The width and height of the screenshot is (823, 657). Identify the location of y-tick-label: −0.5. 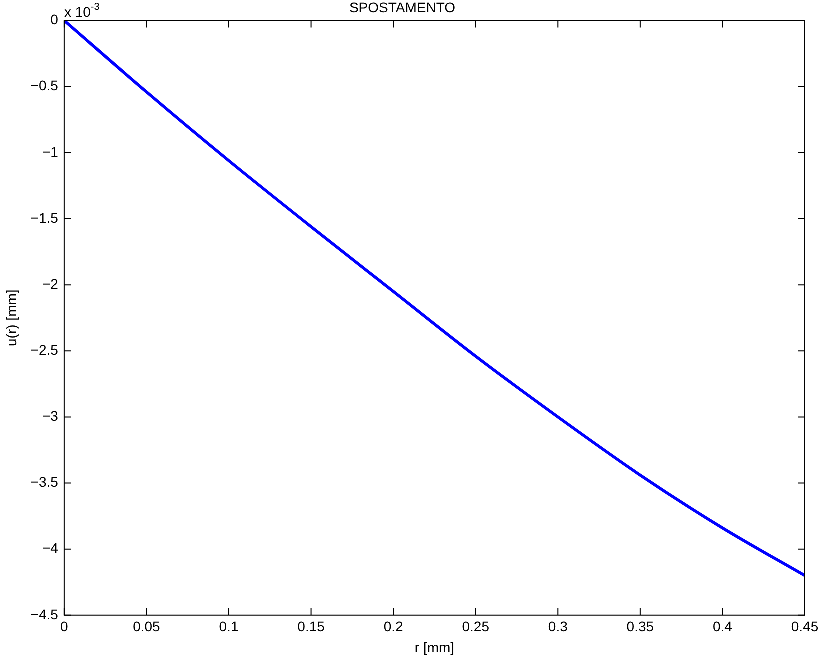
(44, 86).